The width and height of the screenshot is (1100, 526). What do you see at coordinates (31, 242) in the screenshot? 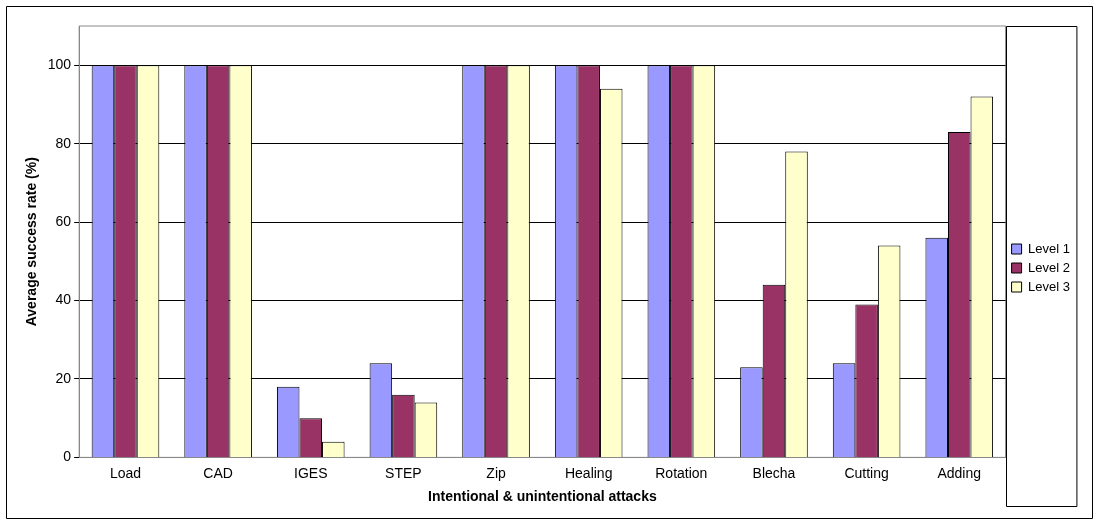
I see `y-axis-title: Average success rate (%)` at bounding box center [31, 242].